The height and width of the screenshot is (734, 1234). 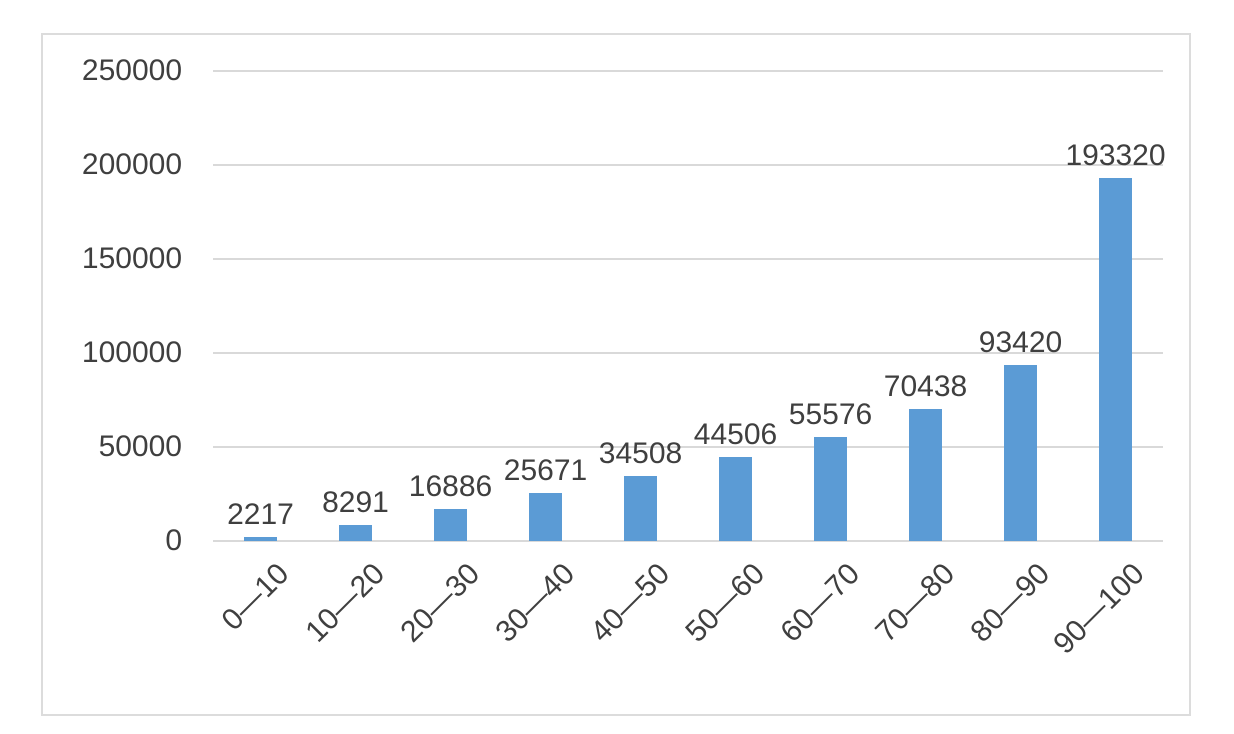 What do you see at coordinates (1099, 609) in the screenshot?
I see `x-axis-tick-label: 90—100` at bounding box center [1099, 609].